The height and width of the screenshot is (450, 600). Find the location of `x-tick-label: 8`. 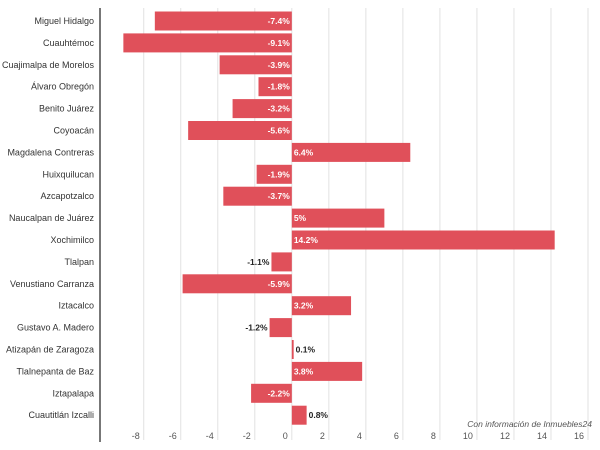

x-tick-label: 8 is located at coordinates (433, 436).